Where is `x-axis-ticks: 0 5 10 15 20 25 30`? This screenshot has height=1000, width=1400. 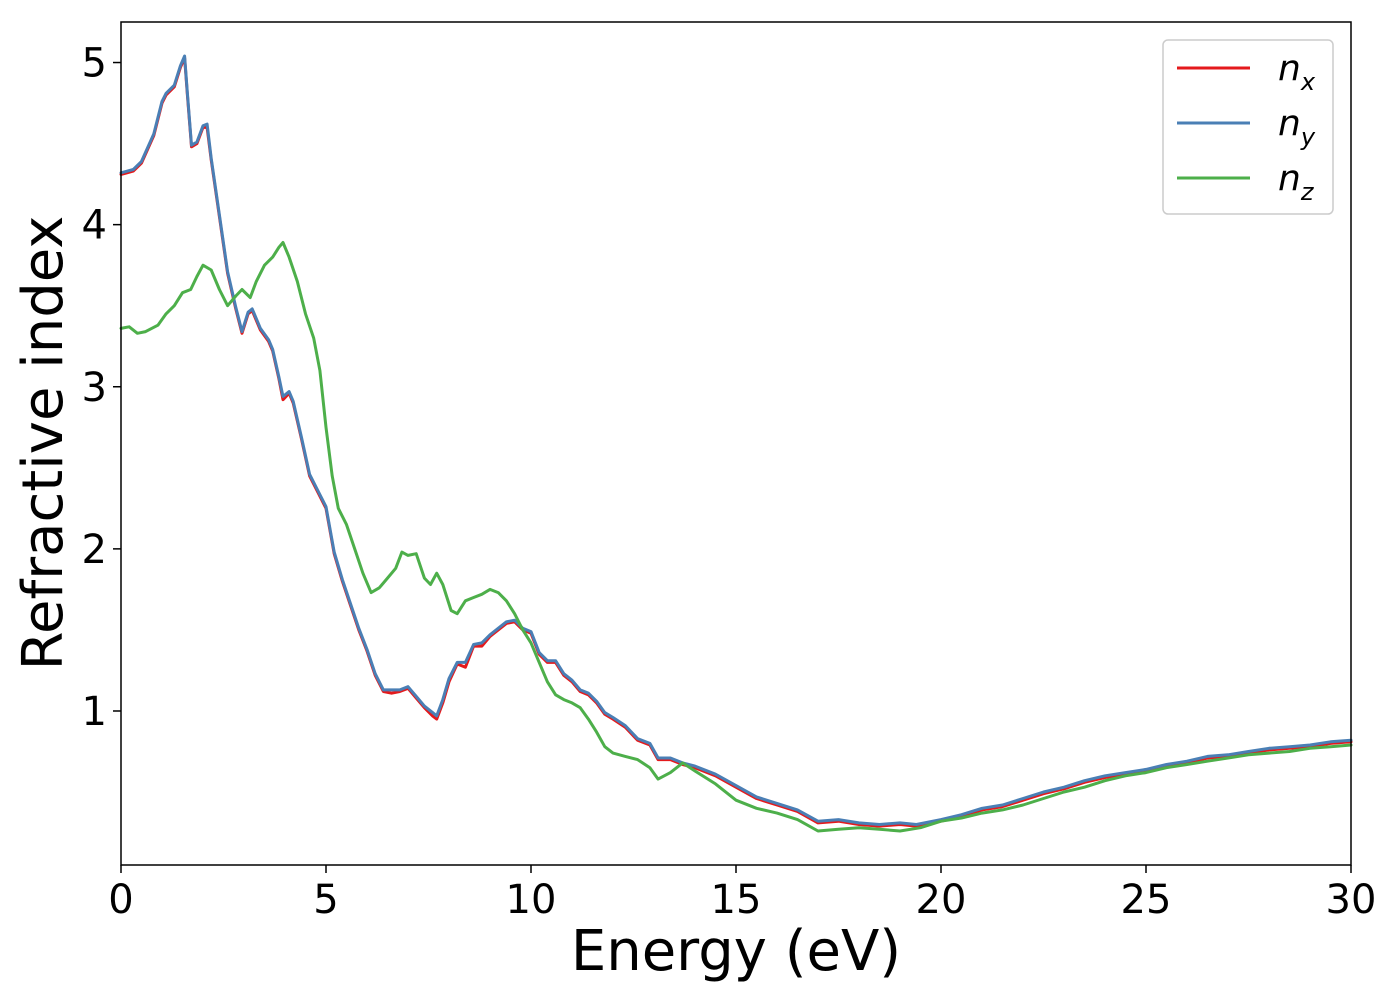
x-axis-ticks: 0 5 10 15 20 25 30 is located at coordinates (742, 894).